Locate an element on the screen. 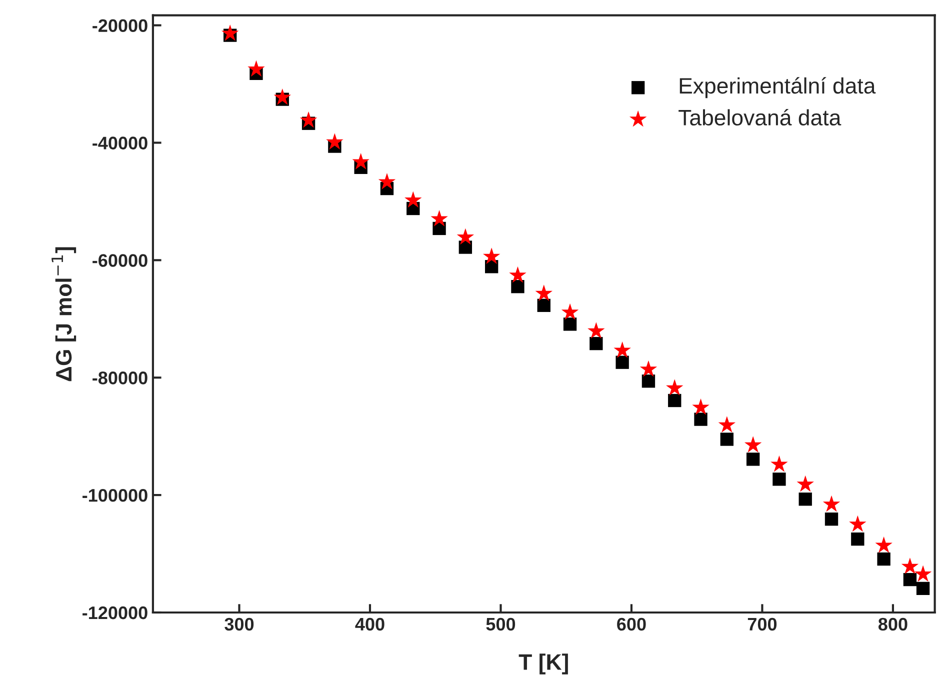 This screenshot has height=696, width=950. x-tick-label: 700 is located at coordinates (762, 624).